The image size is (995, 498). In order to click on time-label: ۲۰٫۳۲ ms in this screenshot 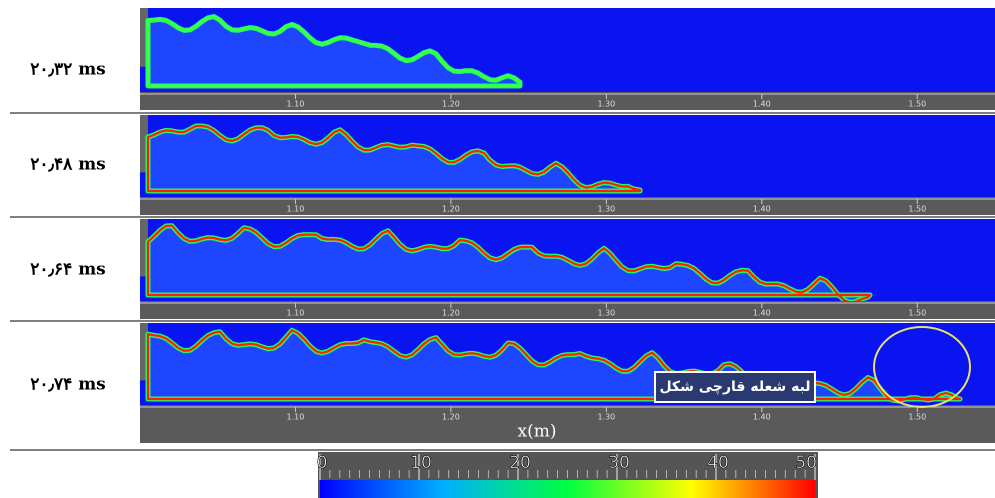, I will do `click(68, 70)`.